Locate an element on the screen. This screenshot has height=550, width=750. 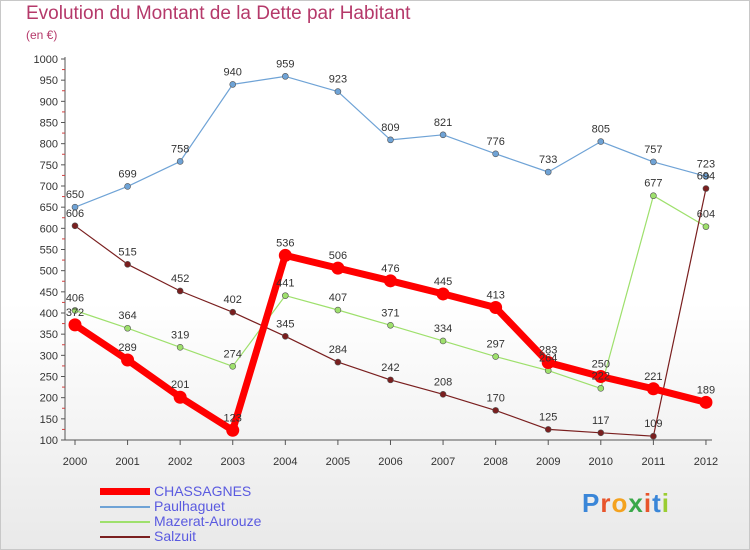
data-label: 283 is located at coordinates (548, 351).